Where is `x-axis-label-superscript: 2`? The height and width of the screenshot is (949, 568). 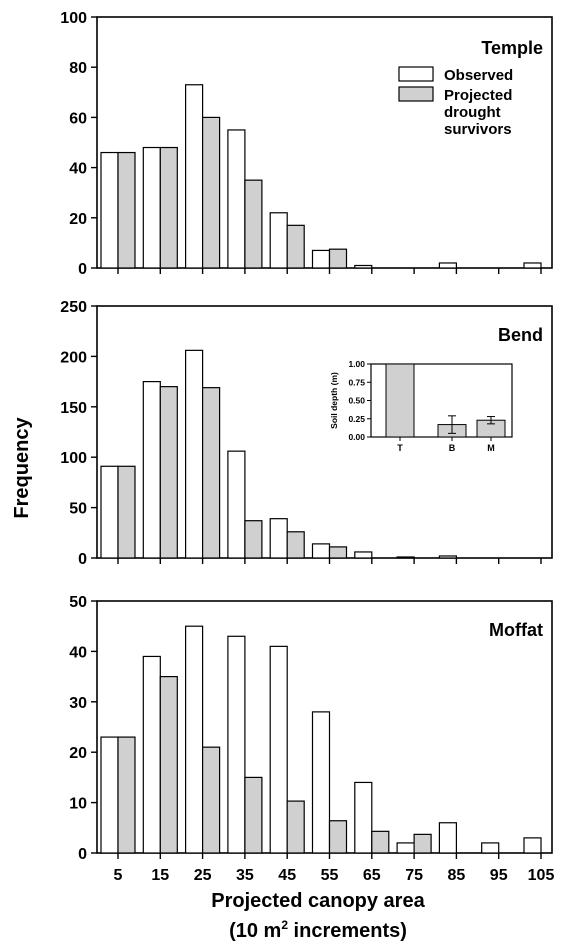
x-axis-label-superscript: 2 is located at coordinates (284, 925).